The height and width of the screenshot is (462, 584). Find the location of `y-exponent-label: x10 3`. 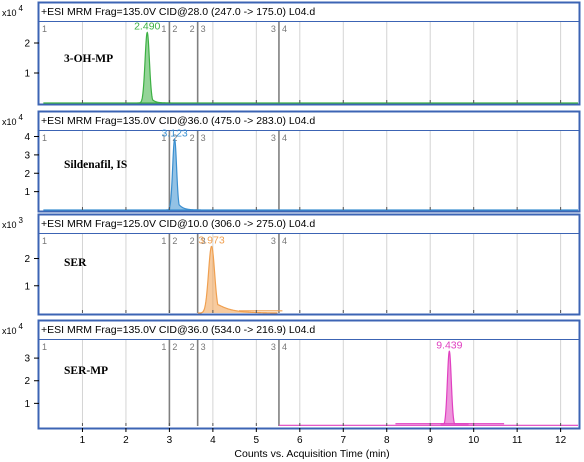

y-exponent-label: x10 3 is located at coordinates (13, 223).